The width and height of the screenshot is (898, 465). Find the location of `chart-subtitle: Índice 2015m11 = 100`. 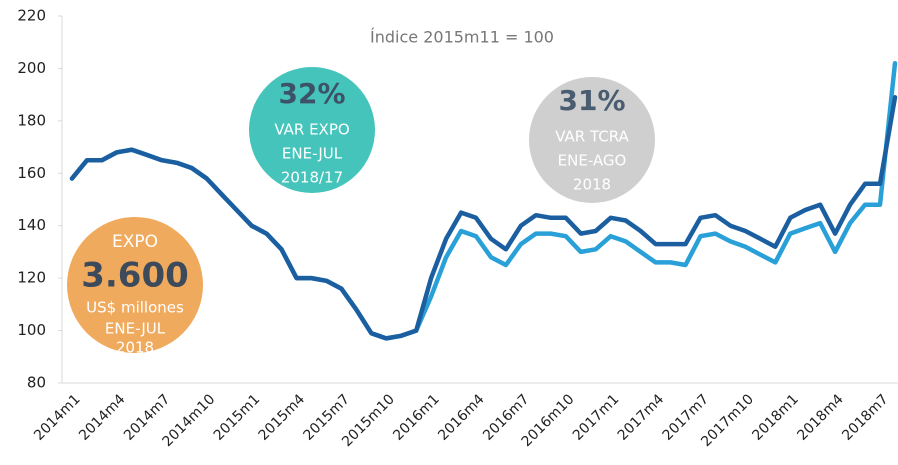

chart-subtitle: Índice 2015m11 = 100 is located at coordinates (462, 37).